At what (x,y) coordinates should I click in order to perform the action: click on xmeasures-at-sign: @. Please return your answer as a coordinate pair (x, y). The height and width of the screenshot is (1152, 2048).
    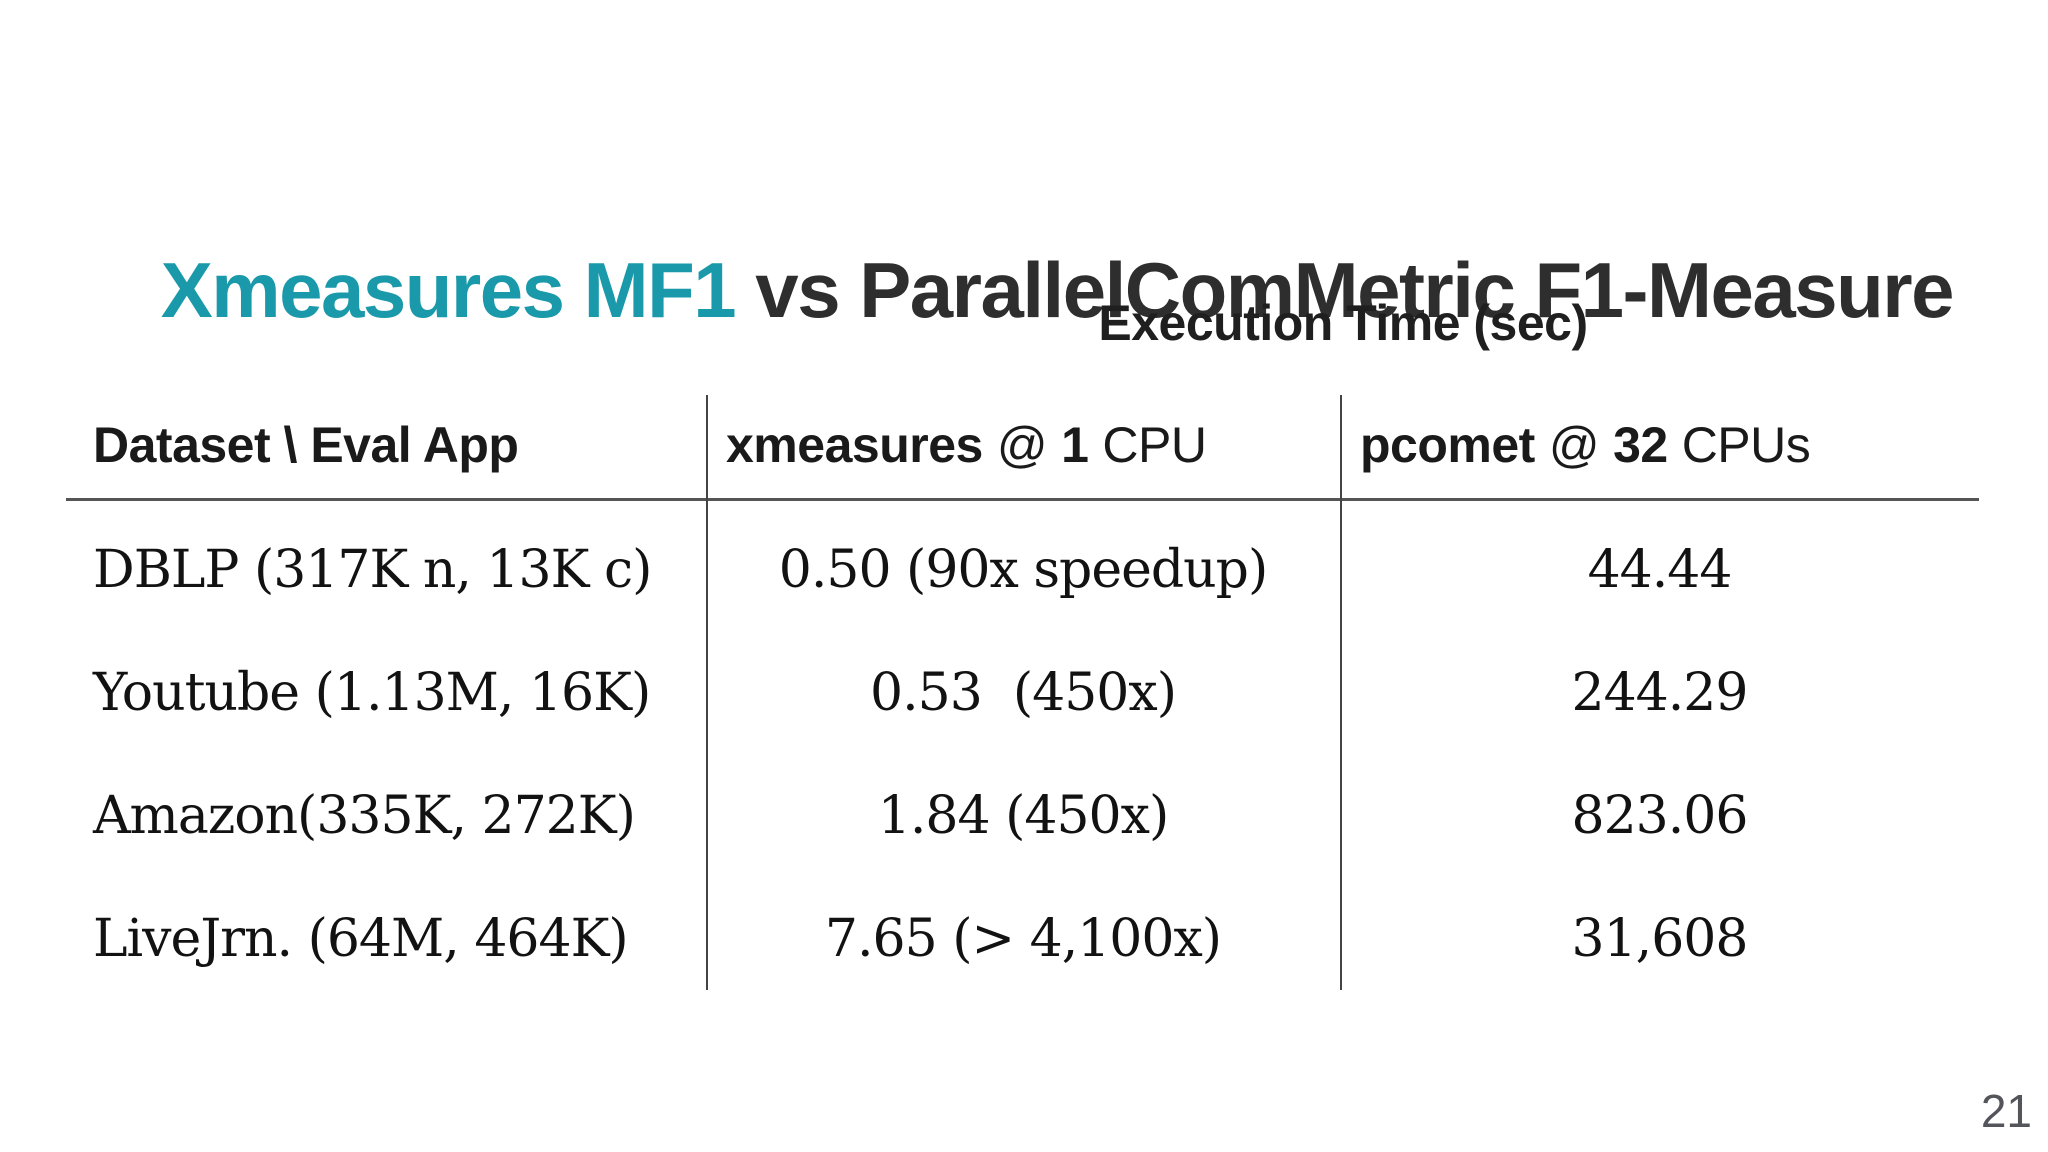
    Looking at the image, I should click on (1022, 445).